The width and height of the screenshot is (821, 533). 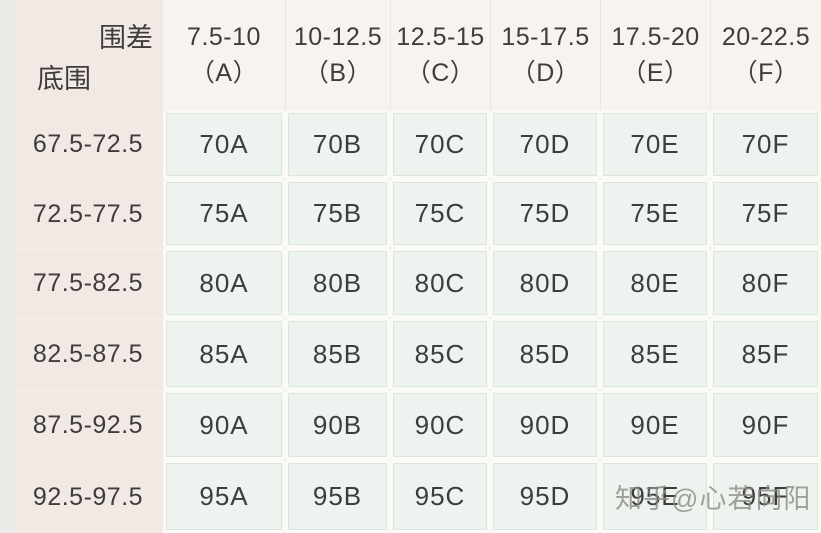 I want to click on row-header: 82.5-87.5, so click(x=88, y=354).